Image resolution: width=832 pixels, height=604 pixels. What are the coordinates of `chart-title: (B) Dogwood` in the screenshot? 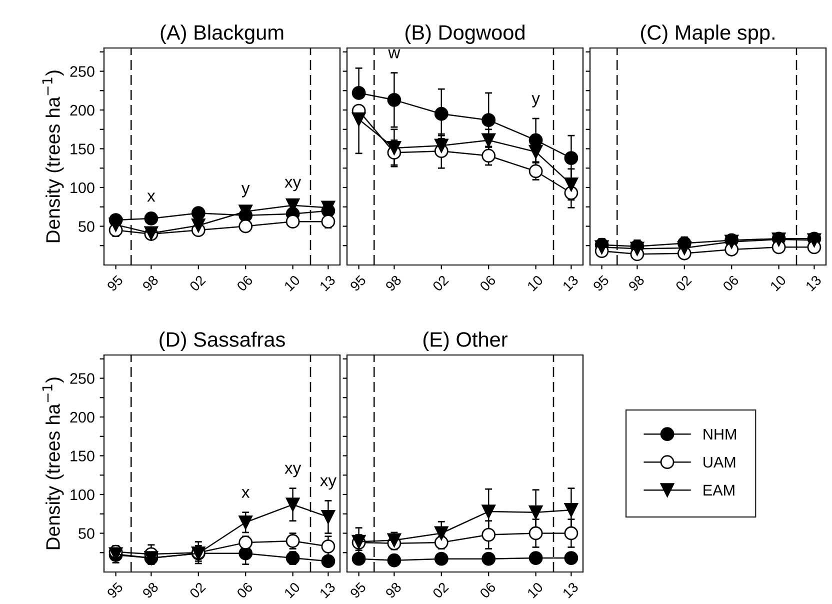 It's located at (465, 34).